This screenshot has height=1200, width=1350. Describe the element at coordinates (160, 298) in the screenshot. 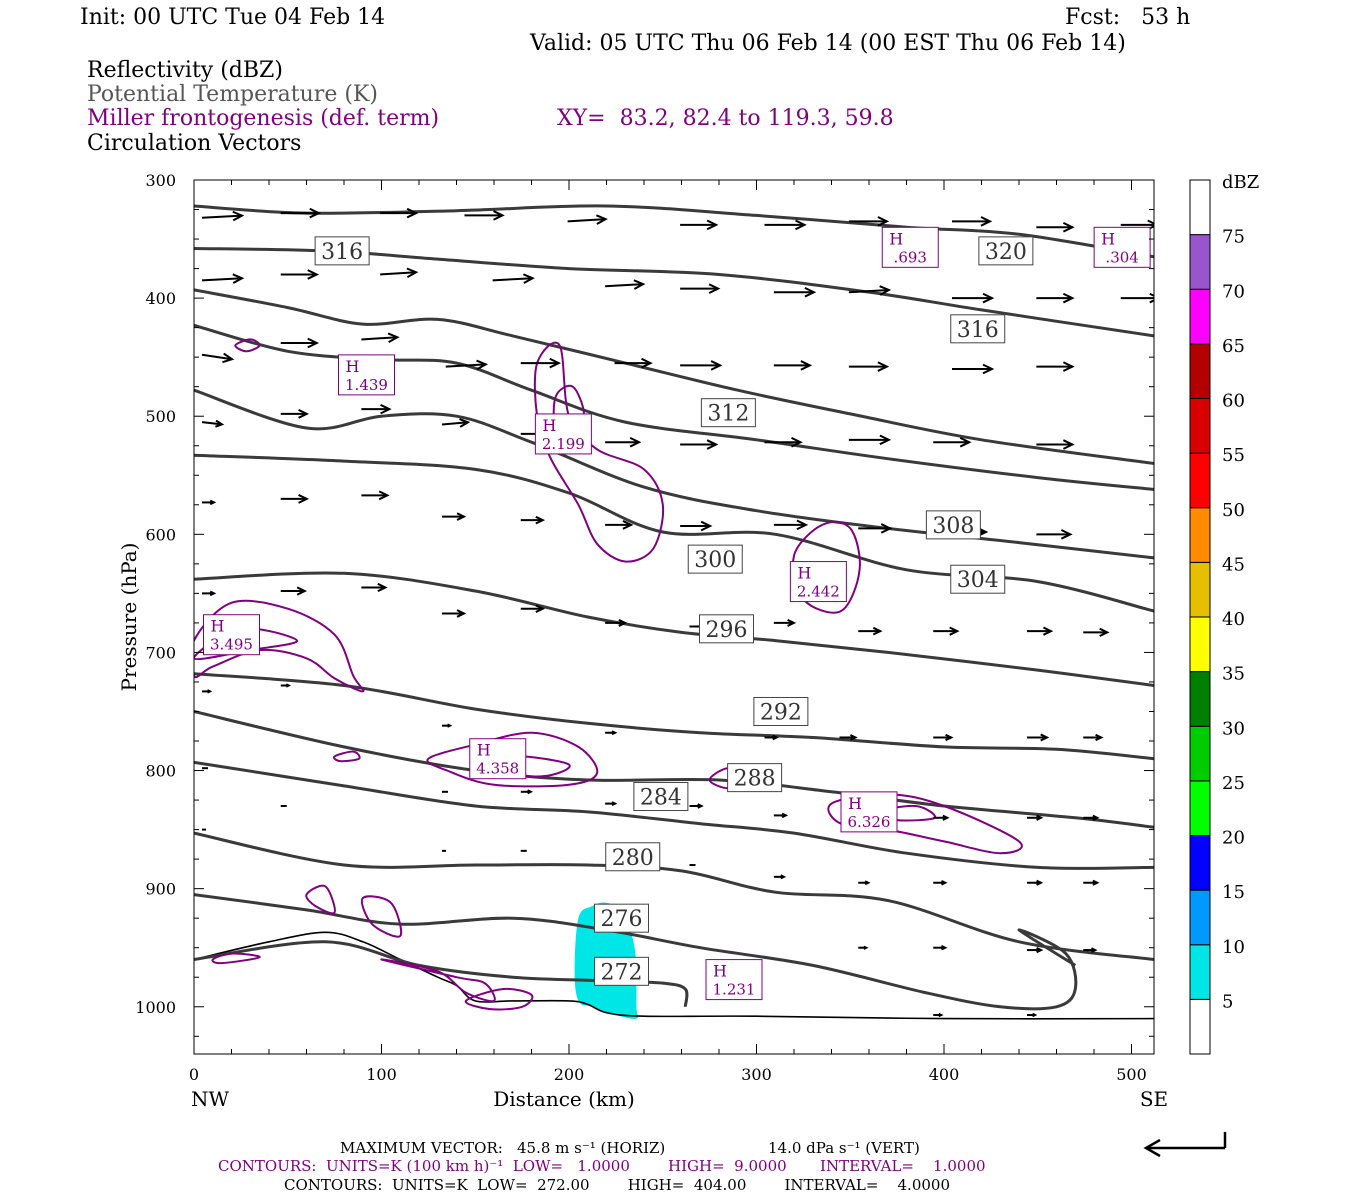

I see `y-tick-label-400: 400` at that location.